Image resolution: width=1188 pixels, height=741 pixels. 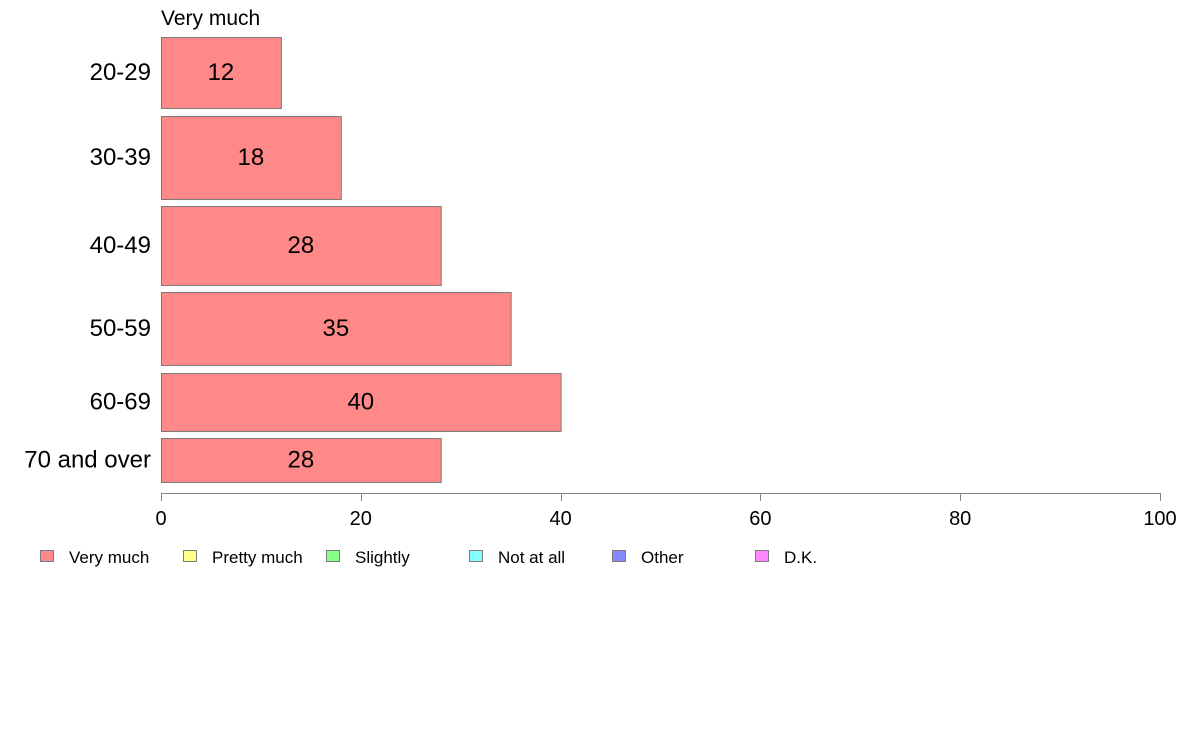 I want to click on legend-label: Other, so click(x=662, y=557).